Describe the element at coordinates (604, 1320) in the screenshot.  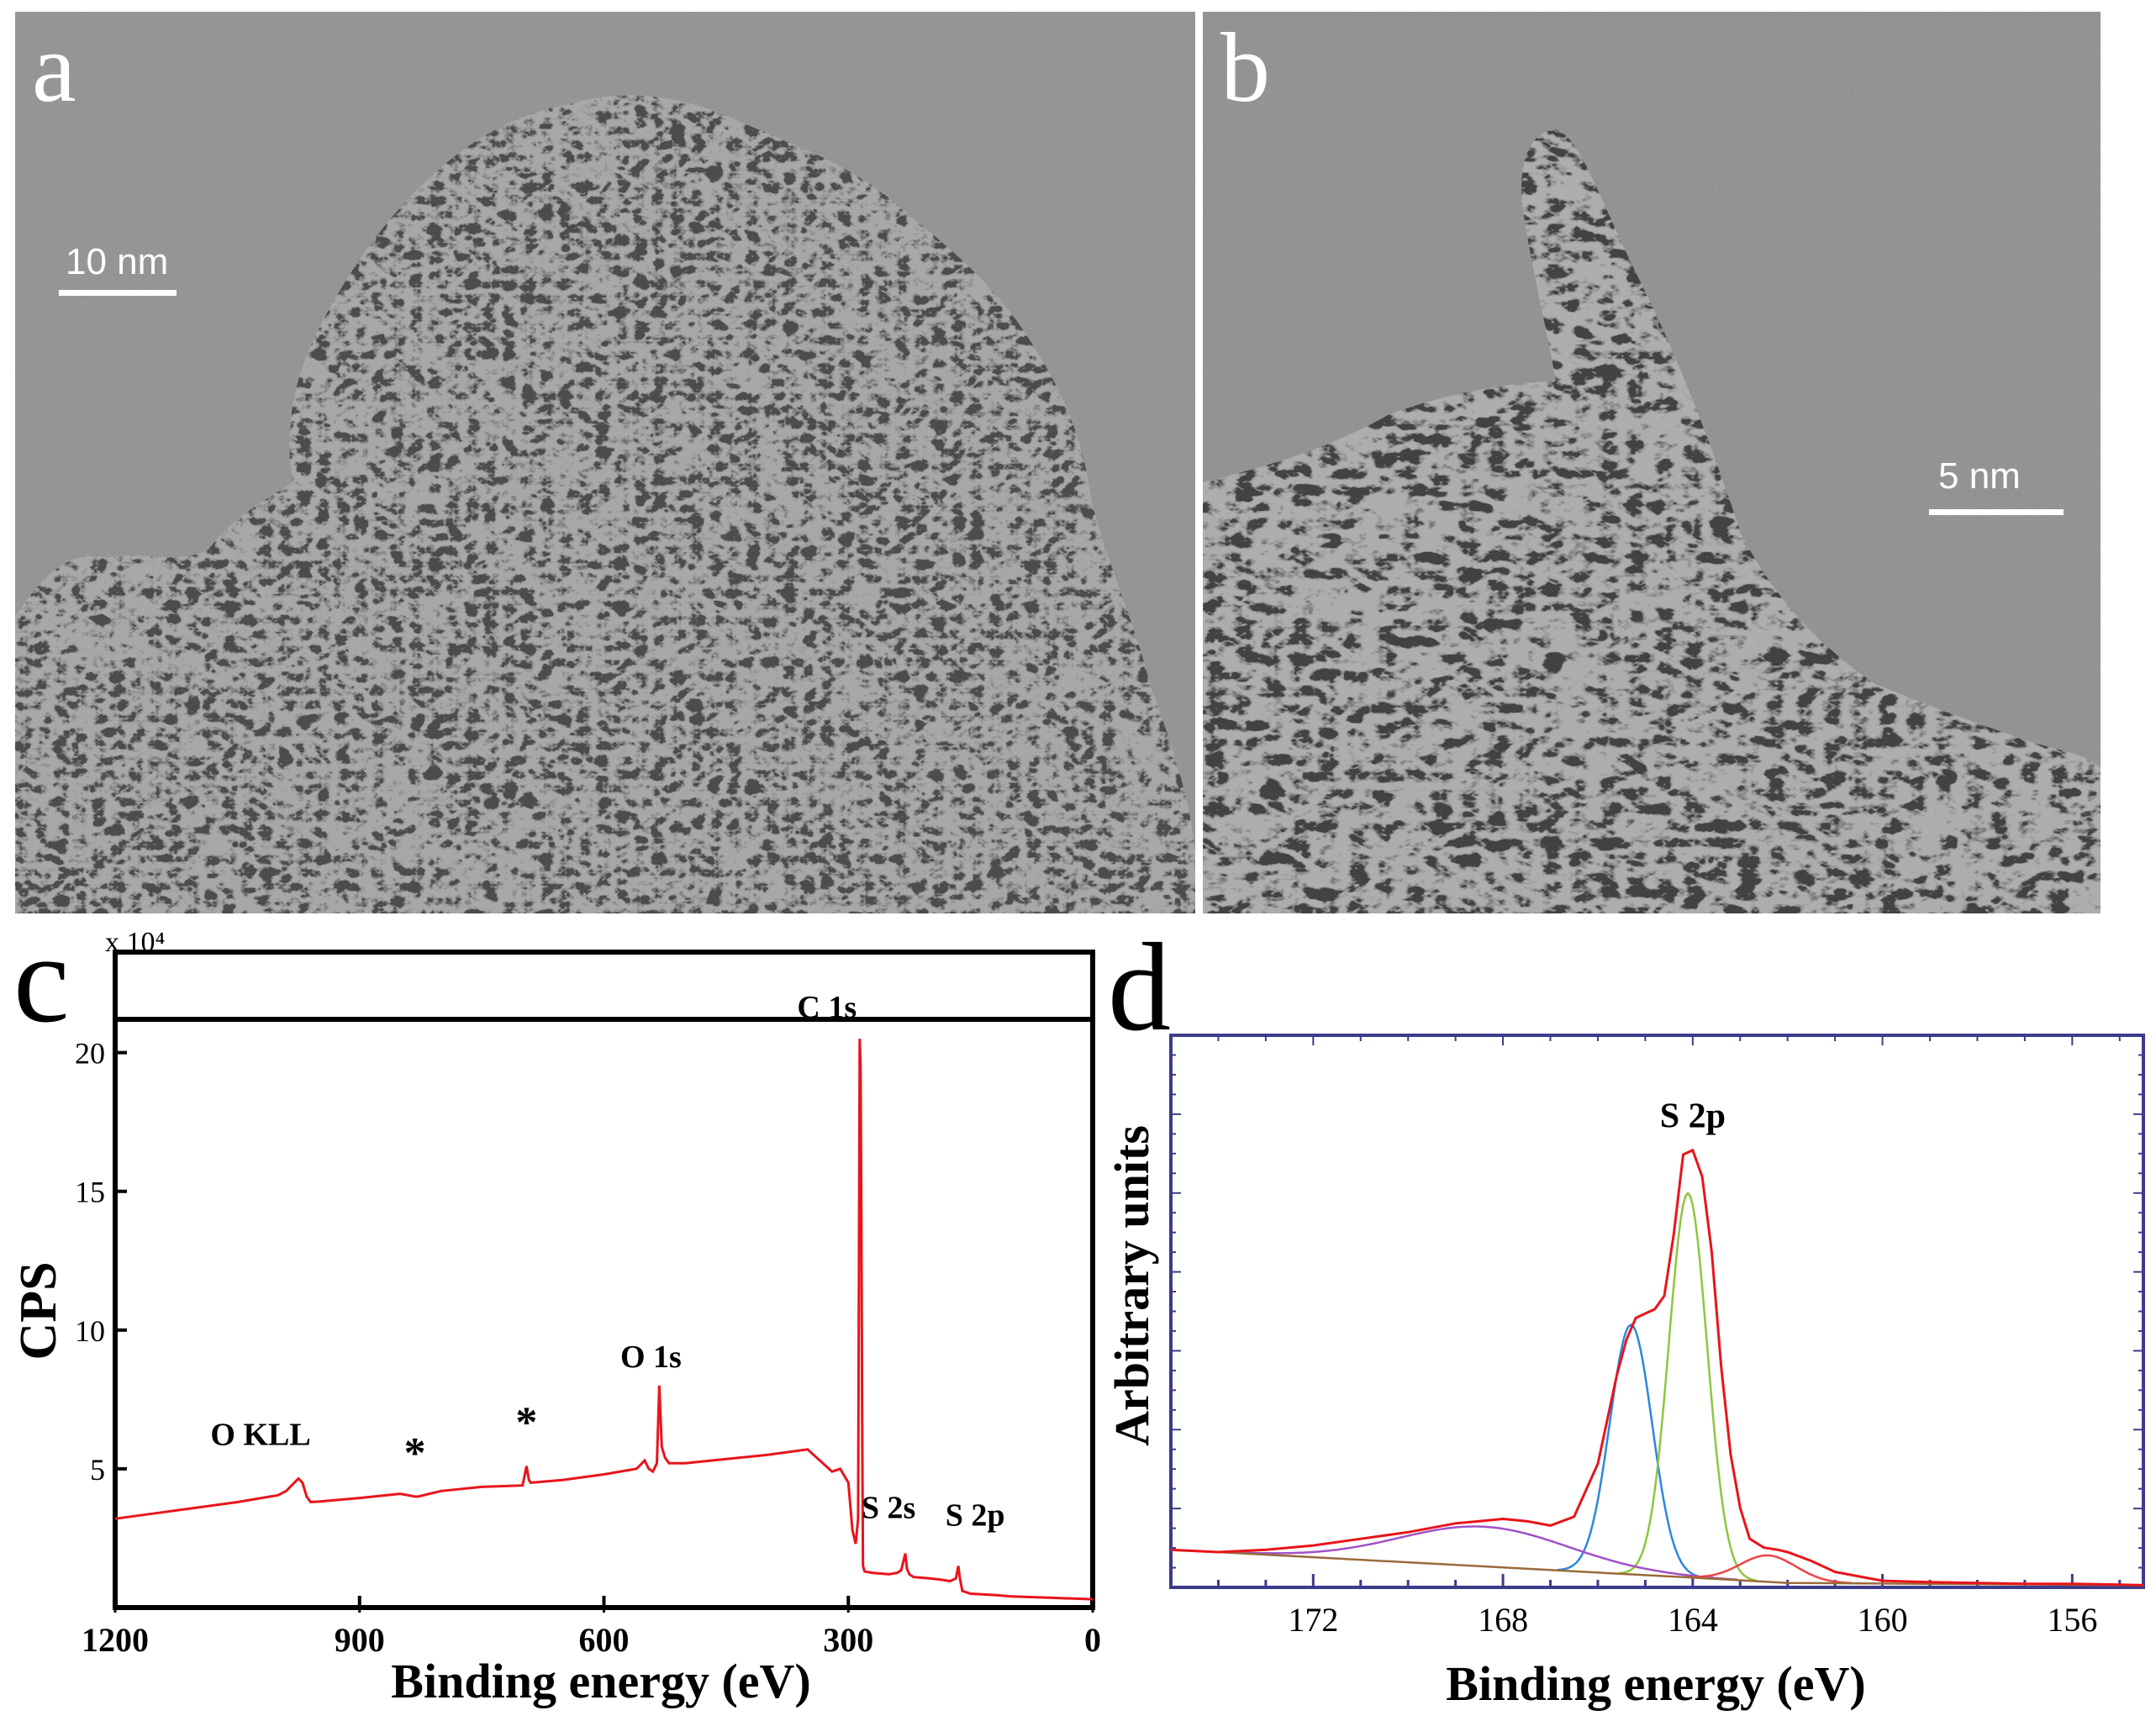
I see `panel-c-spectrum-line` at that location.